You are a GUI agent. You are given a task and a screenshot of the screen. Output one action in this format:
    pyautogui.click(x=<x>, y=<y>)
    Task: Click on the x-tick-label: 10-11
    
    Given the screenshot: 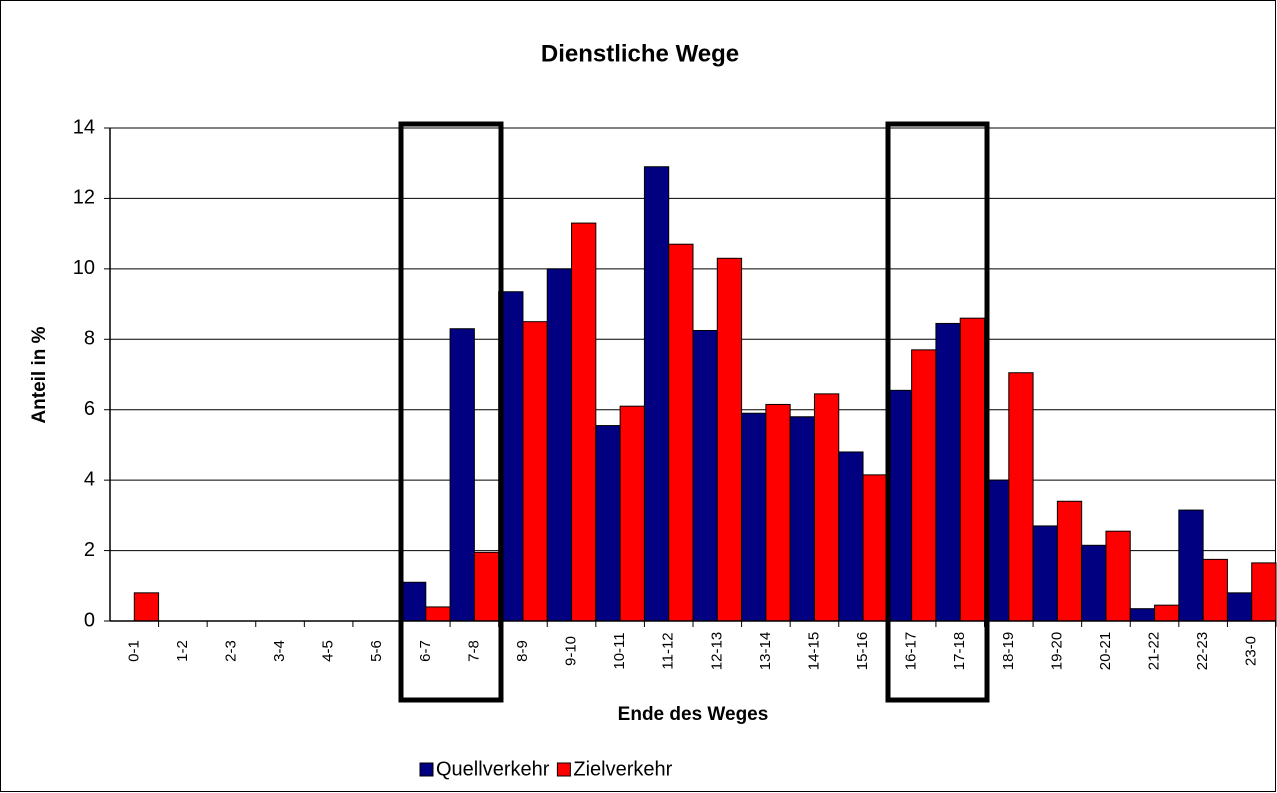 What is the action you would take?
    pyautogui.click(x=619, y=650)
    